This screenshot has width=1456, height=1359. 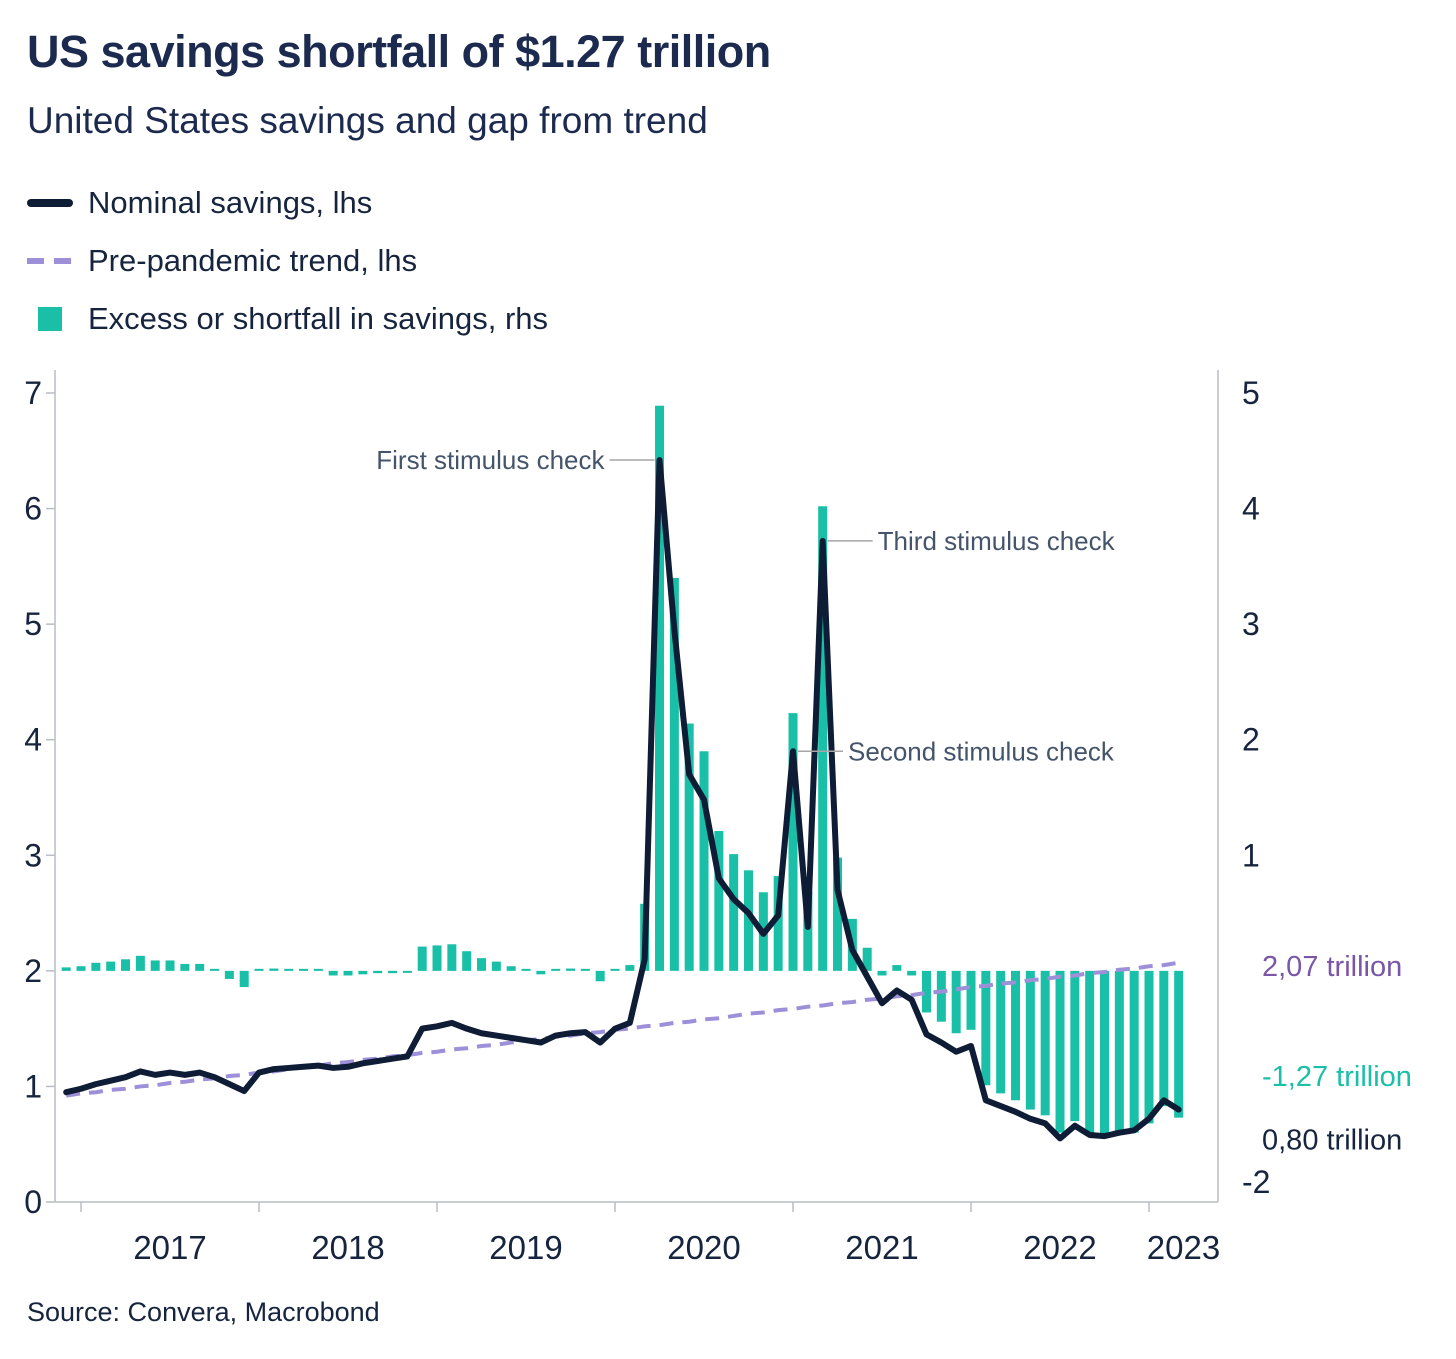 I want to click on page-subtitle: United States savings and gap from trend, so click(x=367, y=120).